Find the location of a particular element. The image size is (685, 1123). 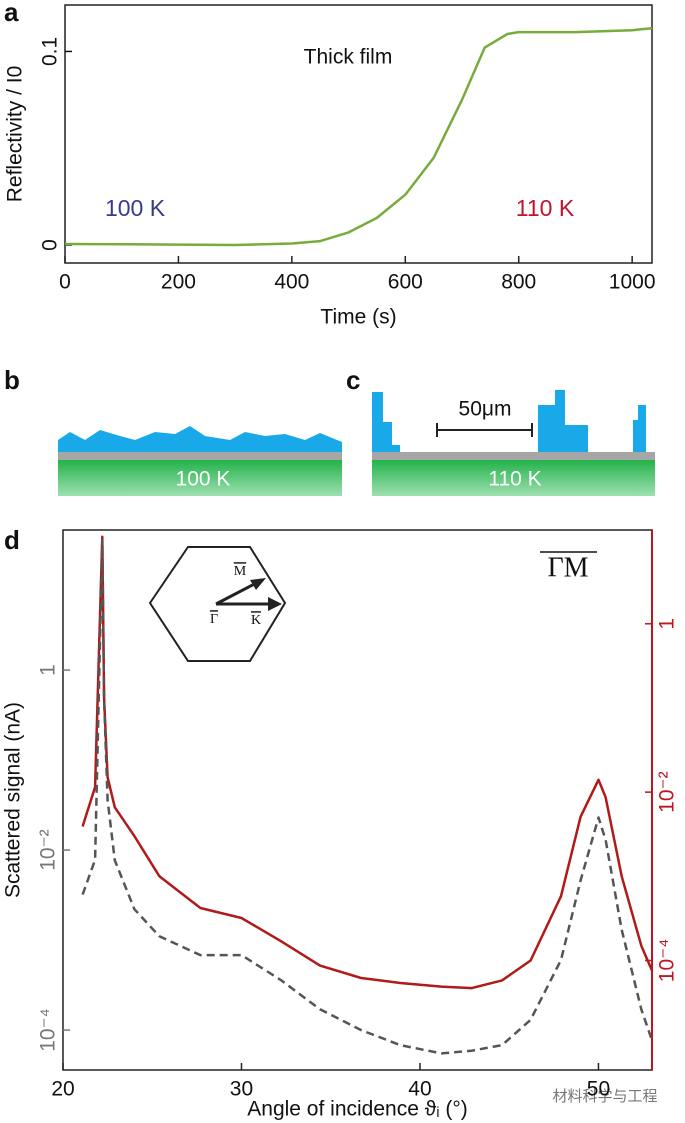

inset: M Γ K is located at coordinates (217, 604).